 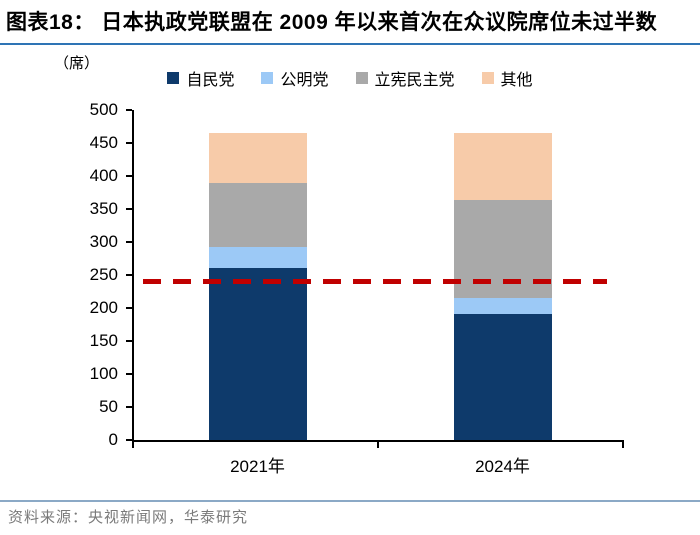 What do you see at coordinates (414, 80) in the screenshot?
I see `legend-label: 立宪民主党` at bounding box center [414, 80].